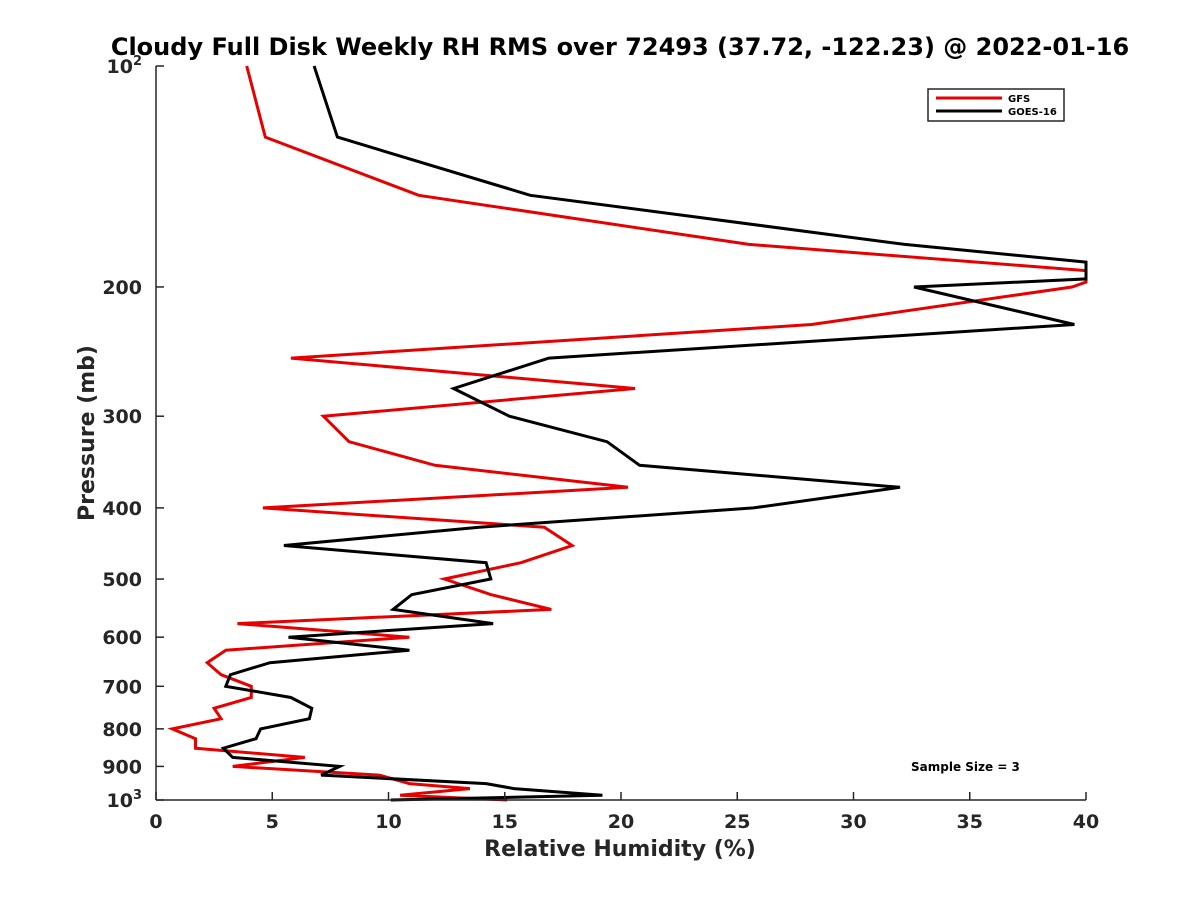 This screenshot has width=1200, height=900. Describe the element at coordinates (122, 580) in the screenshot. I see `y-tick-label: 500` at that location.